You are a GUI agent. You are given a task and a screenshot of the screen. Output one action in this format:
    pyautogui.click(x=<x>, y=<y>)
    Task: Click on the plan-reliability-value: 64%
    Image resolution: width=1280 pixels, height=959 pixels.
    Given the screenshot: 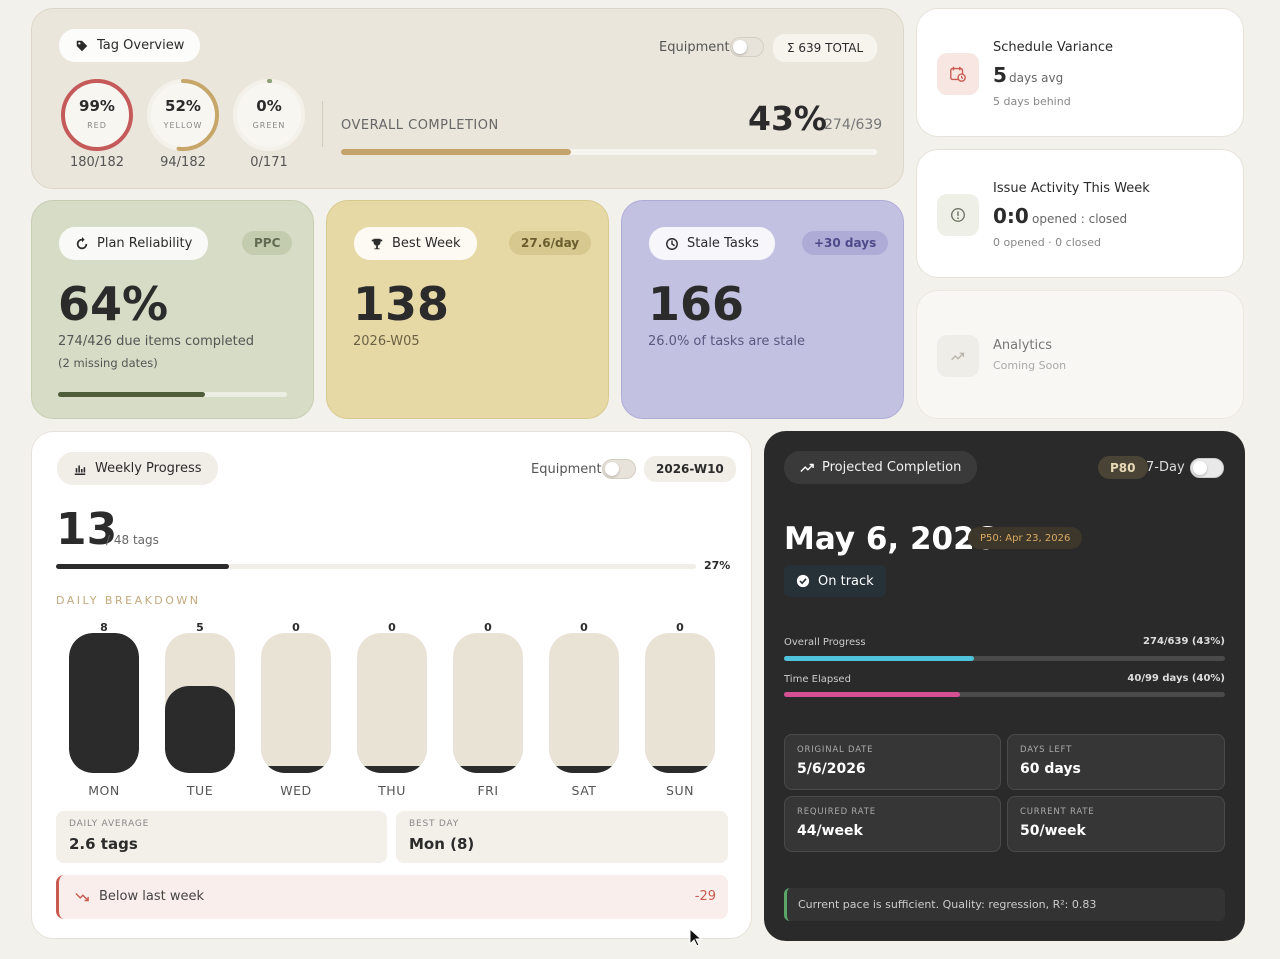 What is the action you would take?
    pyautogui.click(x=113, y=304)
    